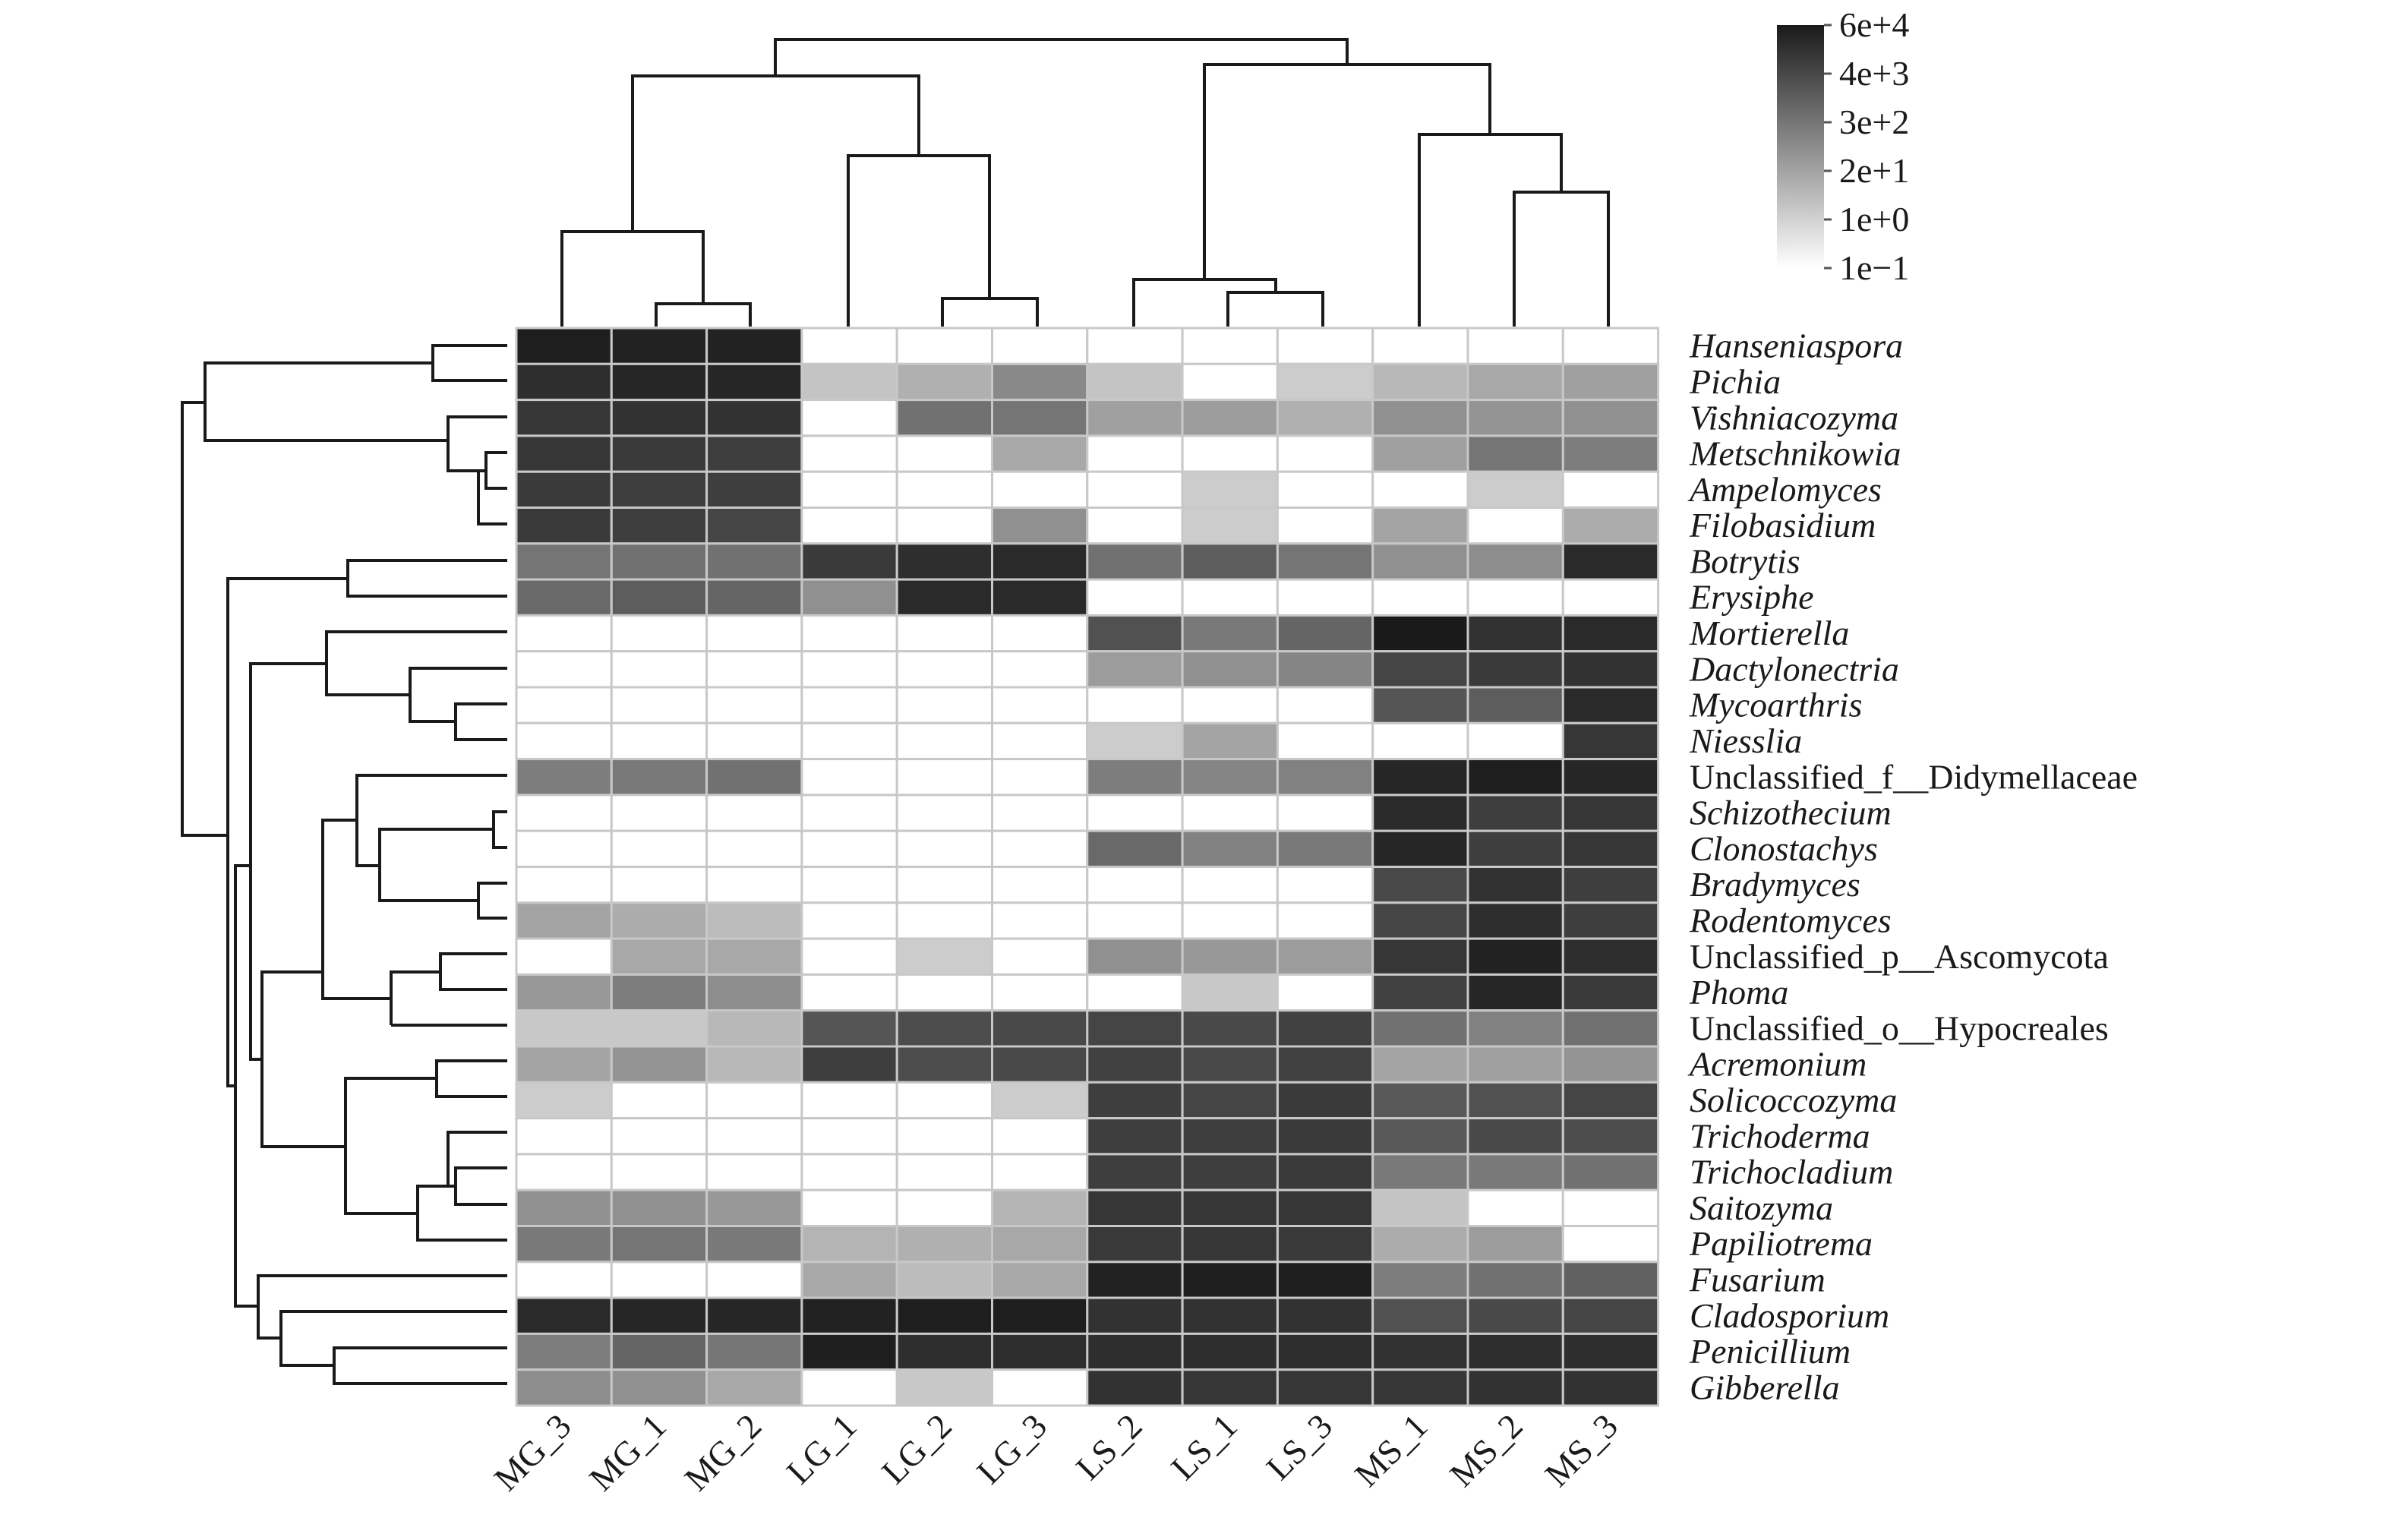 The image size is (2392, 1540). I want to click on row-label: Mycoarthris, so click(1775, 705).